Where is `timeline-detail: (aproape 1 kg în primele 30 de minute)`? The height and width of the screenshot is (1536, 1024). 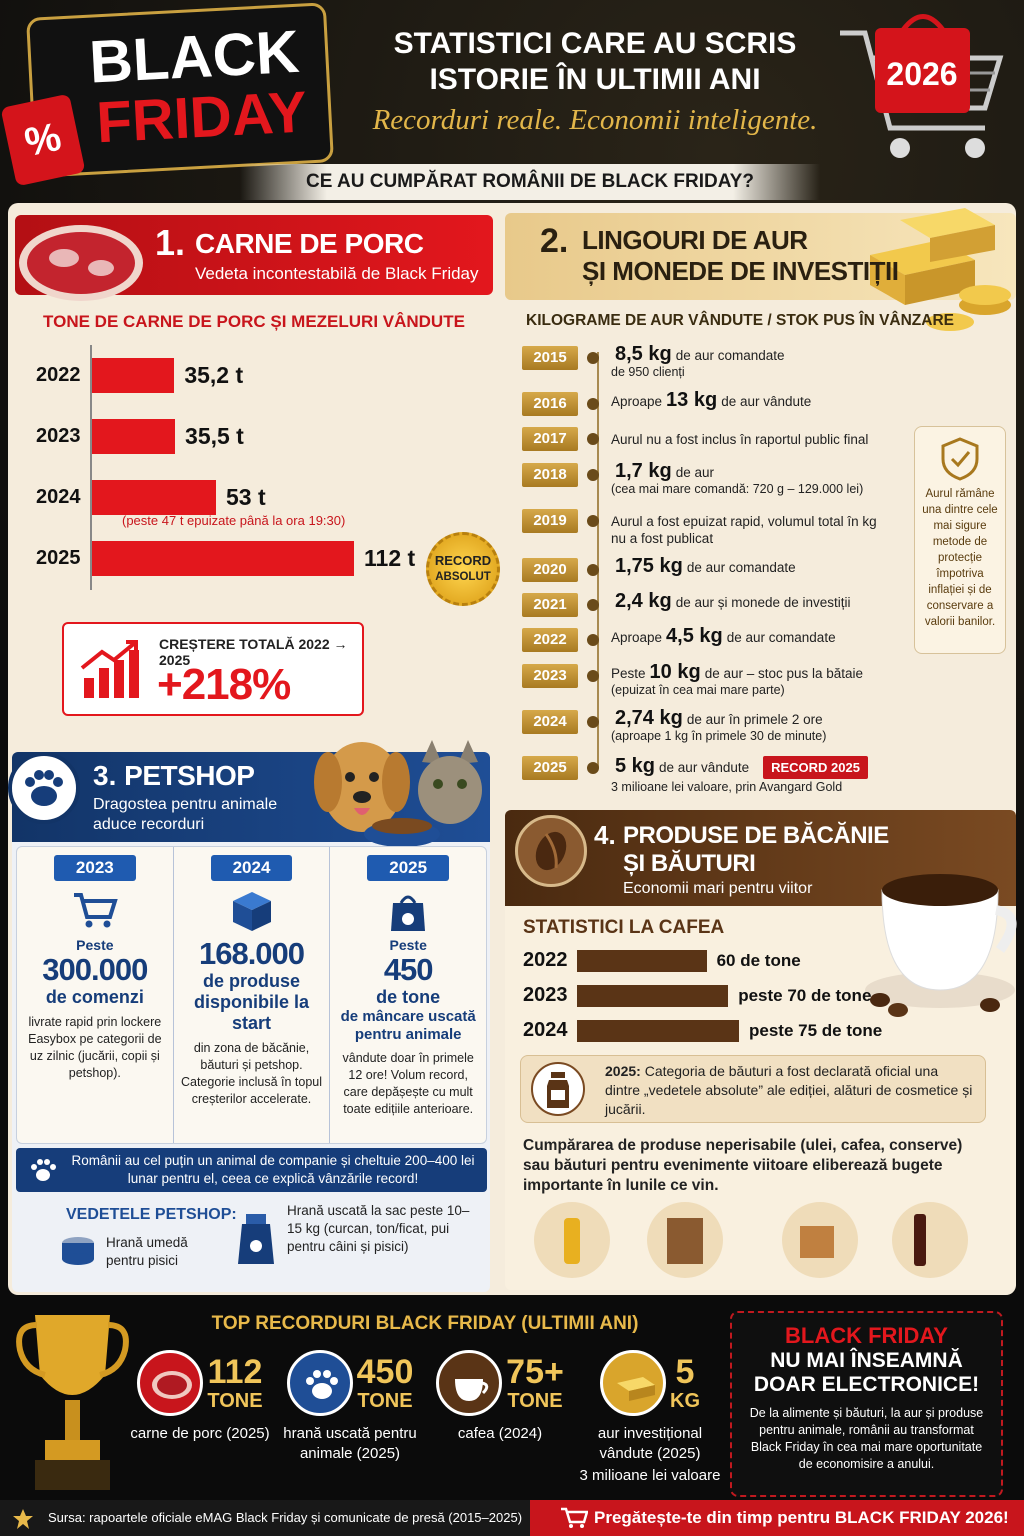 timeline-detail: (aproape 1 kg în primele 30 de minute) is located at coordinates (719, 735).